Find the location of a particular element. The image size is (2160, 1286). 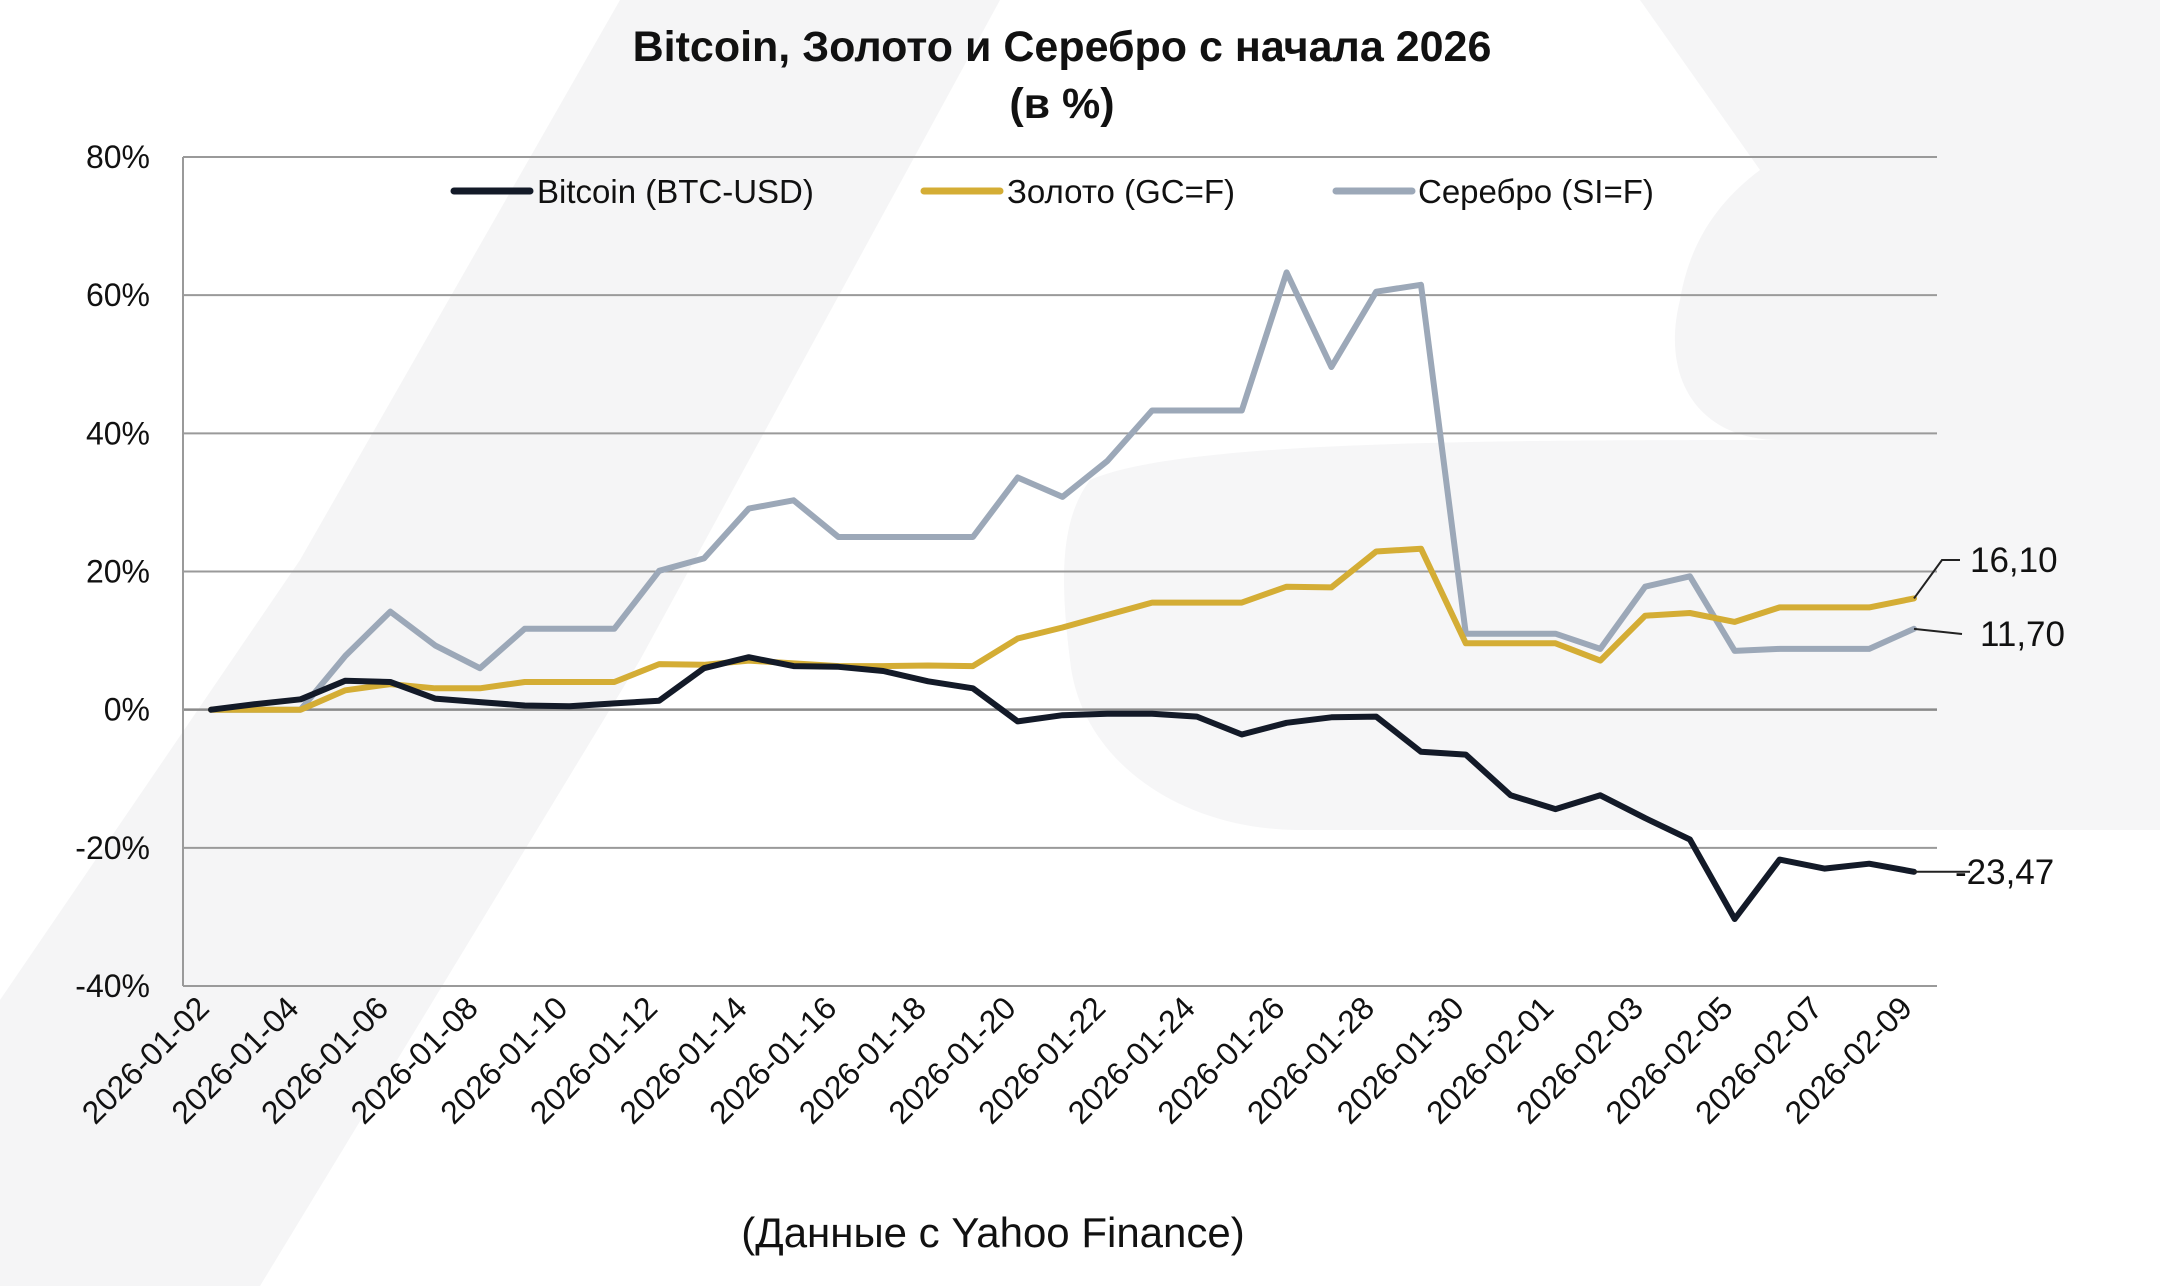

leader-line-si-f is located at coordinates (1938, 631).